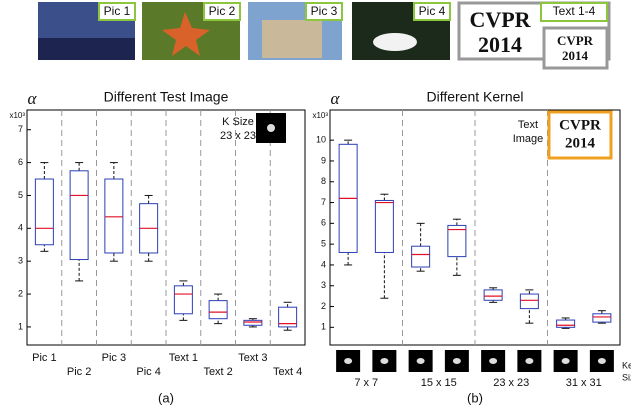 The image size is (631, 410). I want to click on inset, so click(580, 135).